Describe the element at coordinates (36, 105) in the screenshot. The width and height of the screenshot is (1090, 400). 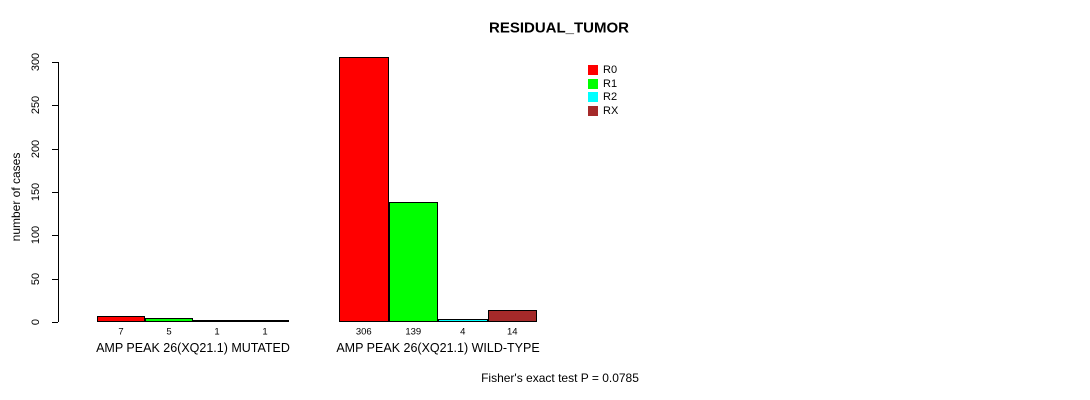
I see `y-axis-tick-label: 250` at that location.